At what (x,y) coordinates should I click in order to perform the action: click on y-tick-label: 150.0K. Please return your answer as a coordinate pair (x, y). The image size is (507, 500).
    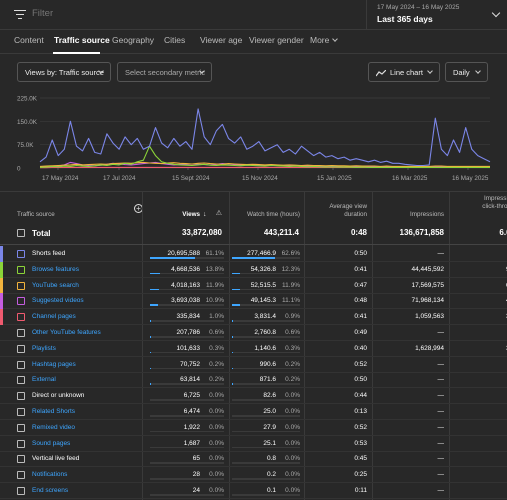
    Looking at the image, I should click on (27, 122).